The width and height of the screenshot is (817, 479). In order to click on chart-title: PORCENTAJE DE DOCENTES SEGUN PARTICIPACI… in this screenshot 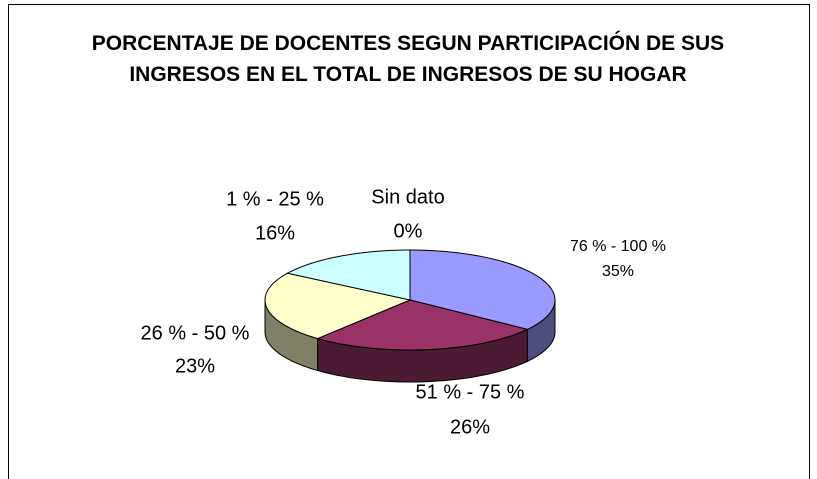, I will do `click(408, 59)`.